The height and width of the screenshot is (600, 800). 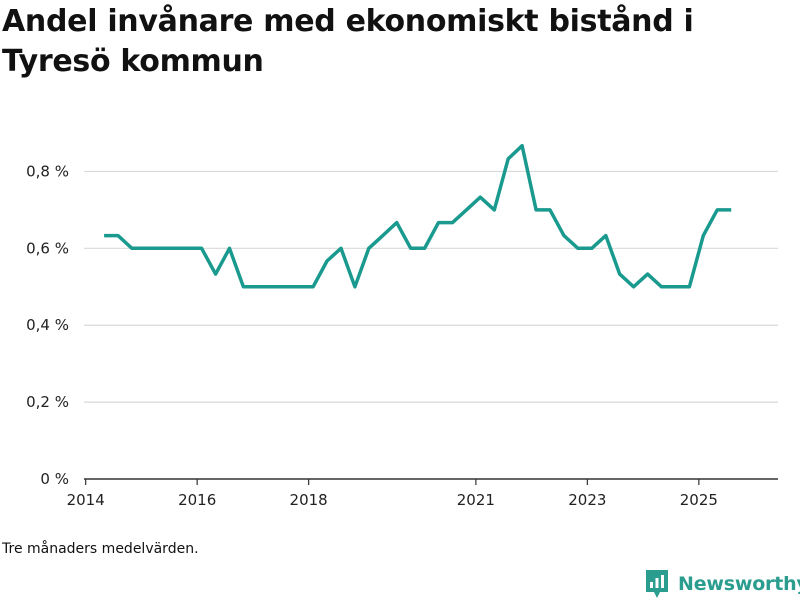 I want to click on brand-logo: Newsworthy, so click(x=722, y=584).